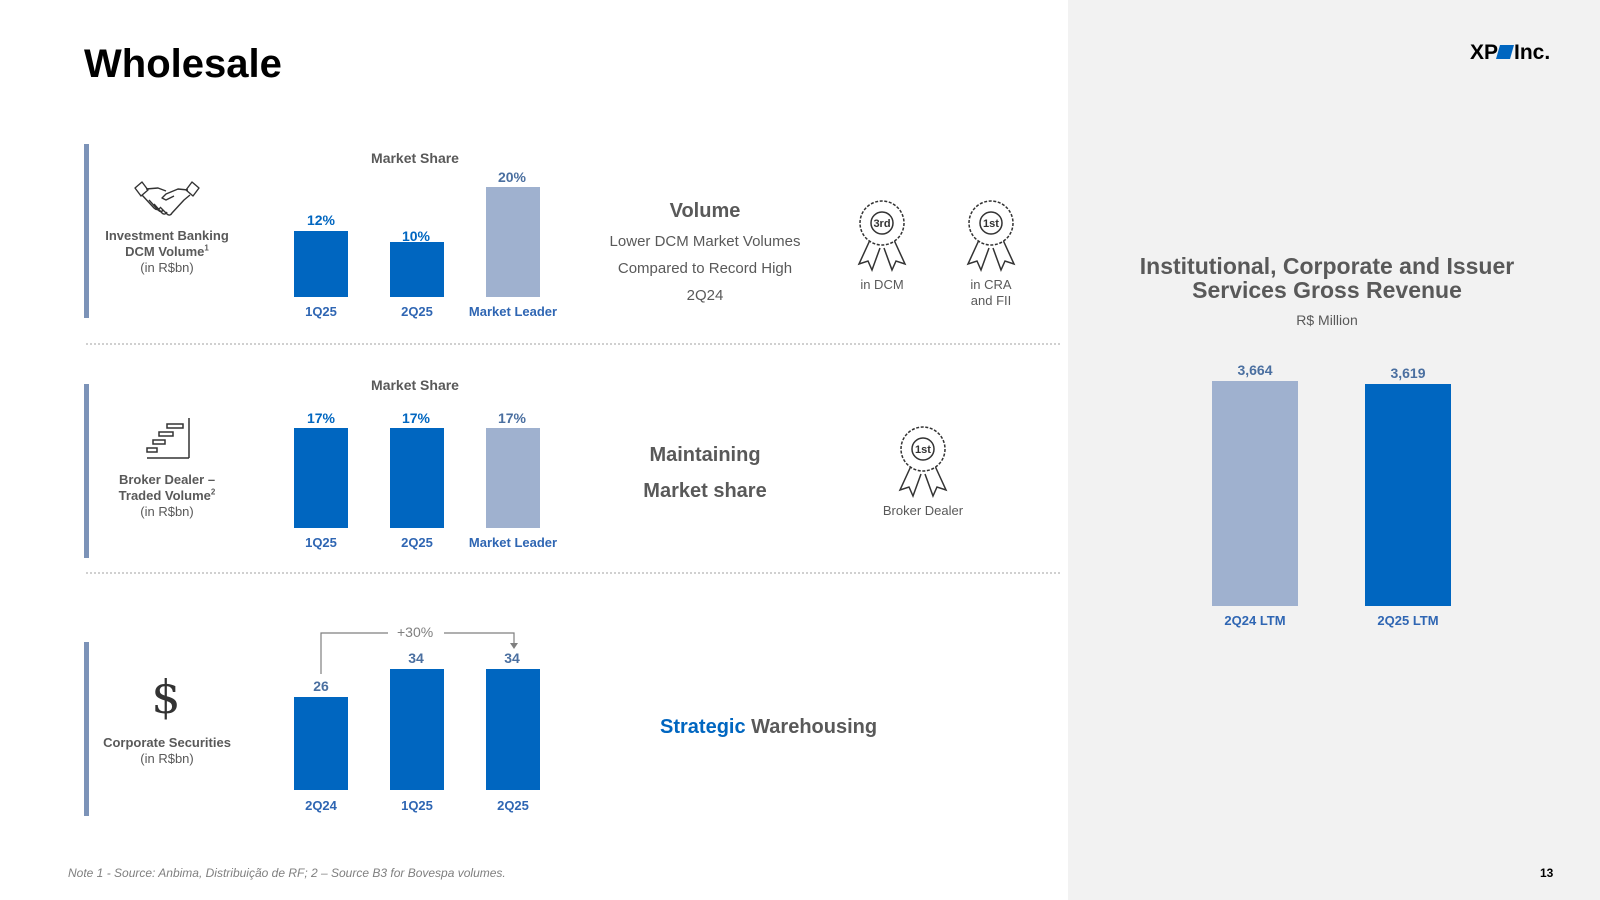 Image resolution: width=1600 pixels, height=900 pixels. I want to click on ib-mid-line: Lower DCM Market Volumes, so click(705, 241).